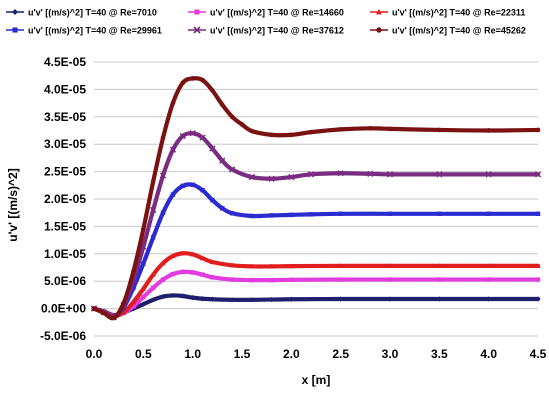 The height and width of the screenshot is (399, 549). What do you see at coordinates (488, 354) in the screenshot?
I see `x-tick-label: 4.0` at bounding box center [488, 354].